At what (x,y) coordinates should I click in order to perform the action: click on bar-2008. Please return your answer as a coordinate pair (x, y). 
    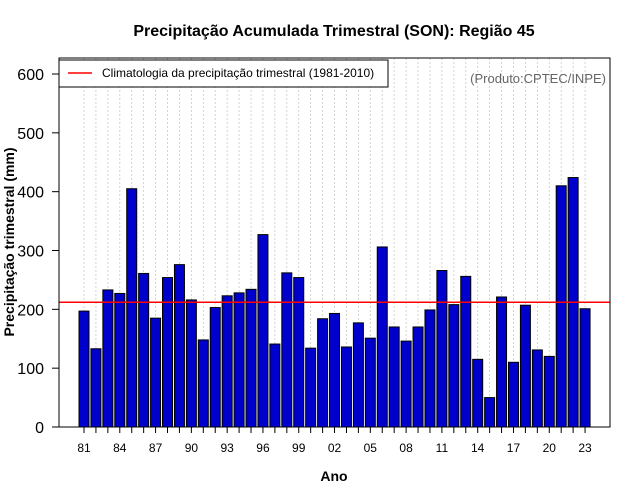
    Looking at the image, I should click on (406, 384).